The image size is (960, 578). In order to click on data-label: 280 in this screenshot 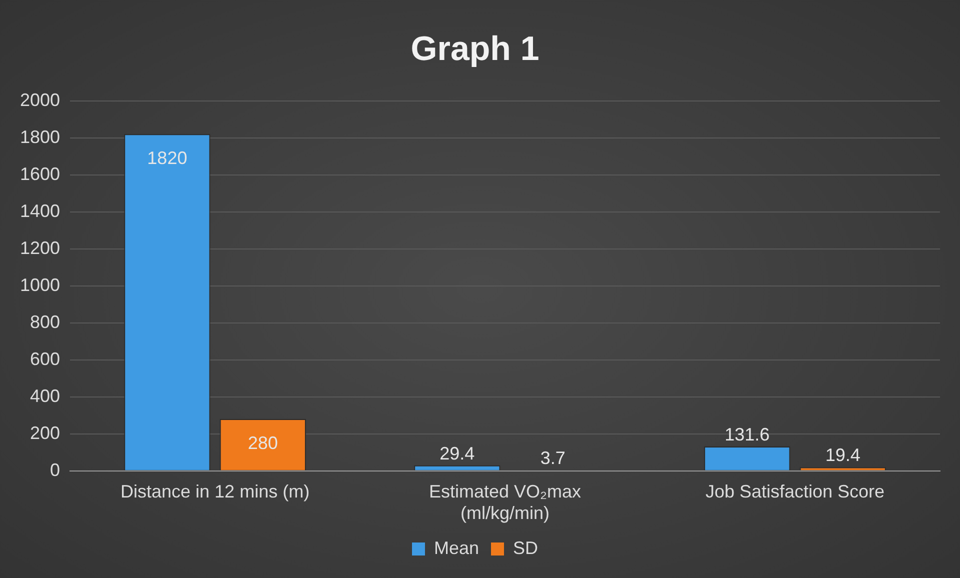, I will do `click(263, 442)`.